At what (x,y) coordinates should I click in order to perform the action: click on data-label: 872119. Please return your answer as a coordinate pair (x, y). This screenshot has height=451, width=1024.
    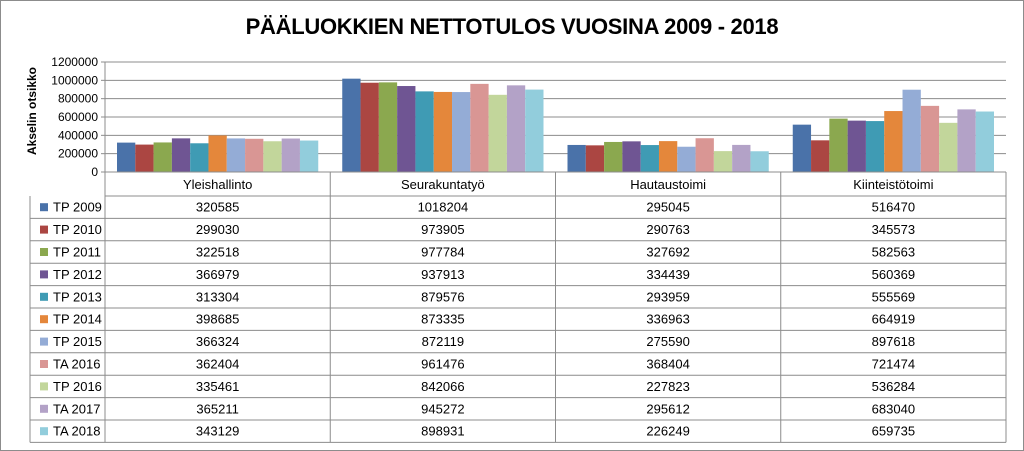
    Looking at the image, I should click on (443, 341).